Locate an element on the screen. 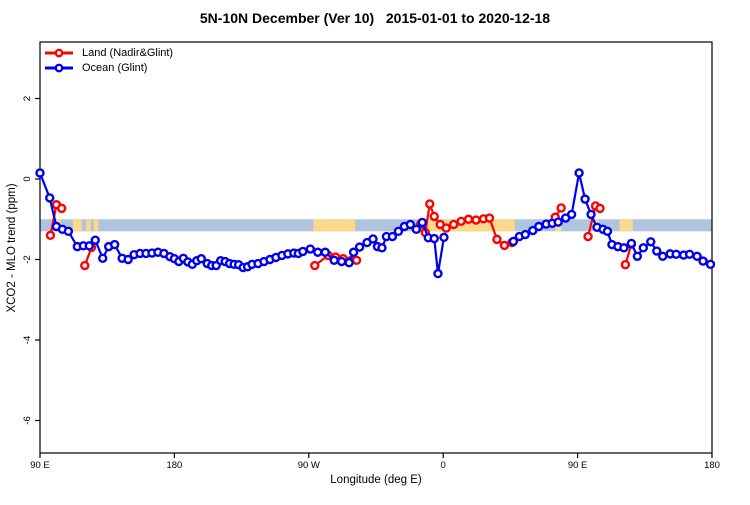 The height and width of the screenshot is (505, 750). x-tick-label: 90 W is located at coordinates (309, 465).